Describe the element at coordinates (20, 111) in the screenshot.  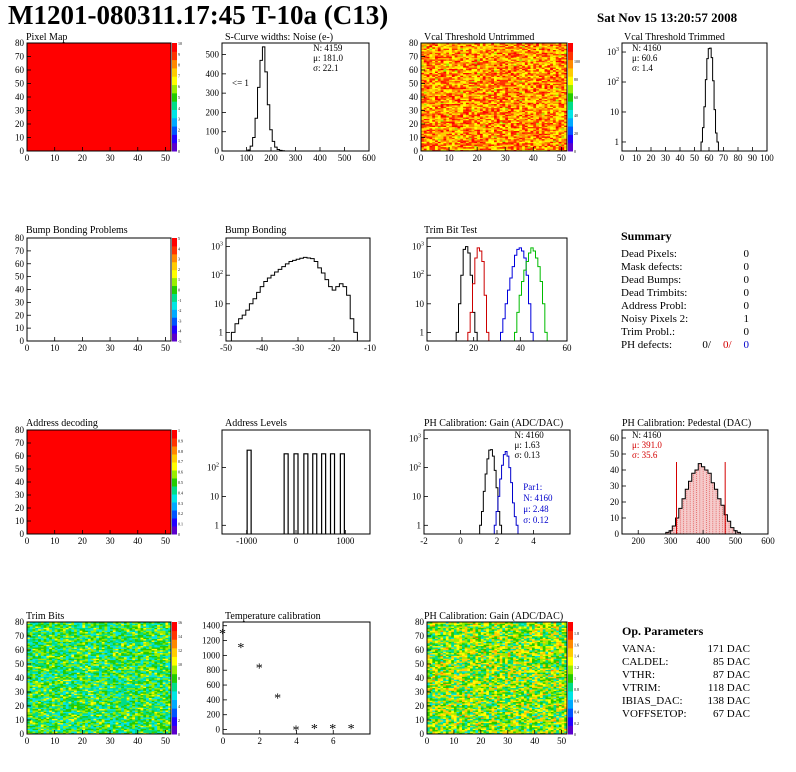
I see `y-tick-label: 30` at that location.